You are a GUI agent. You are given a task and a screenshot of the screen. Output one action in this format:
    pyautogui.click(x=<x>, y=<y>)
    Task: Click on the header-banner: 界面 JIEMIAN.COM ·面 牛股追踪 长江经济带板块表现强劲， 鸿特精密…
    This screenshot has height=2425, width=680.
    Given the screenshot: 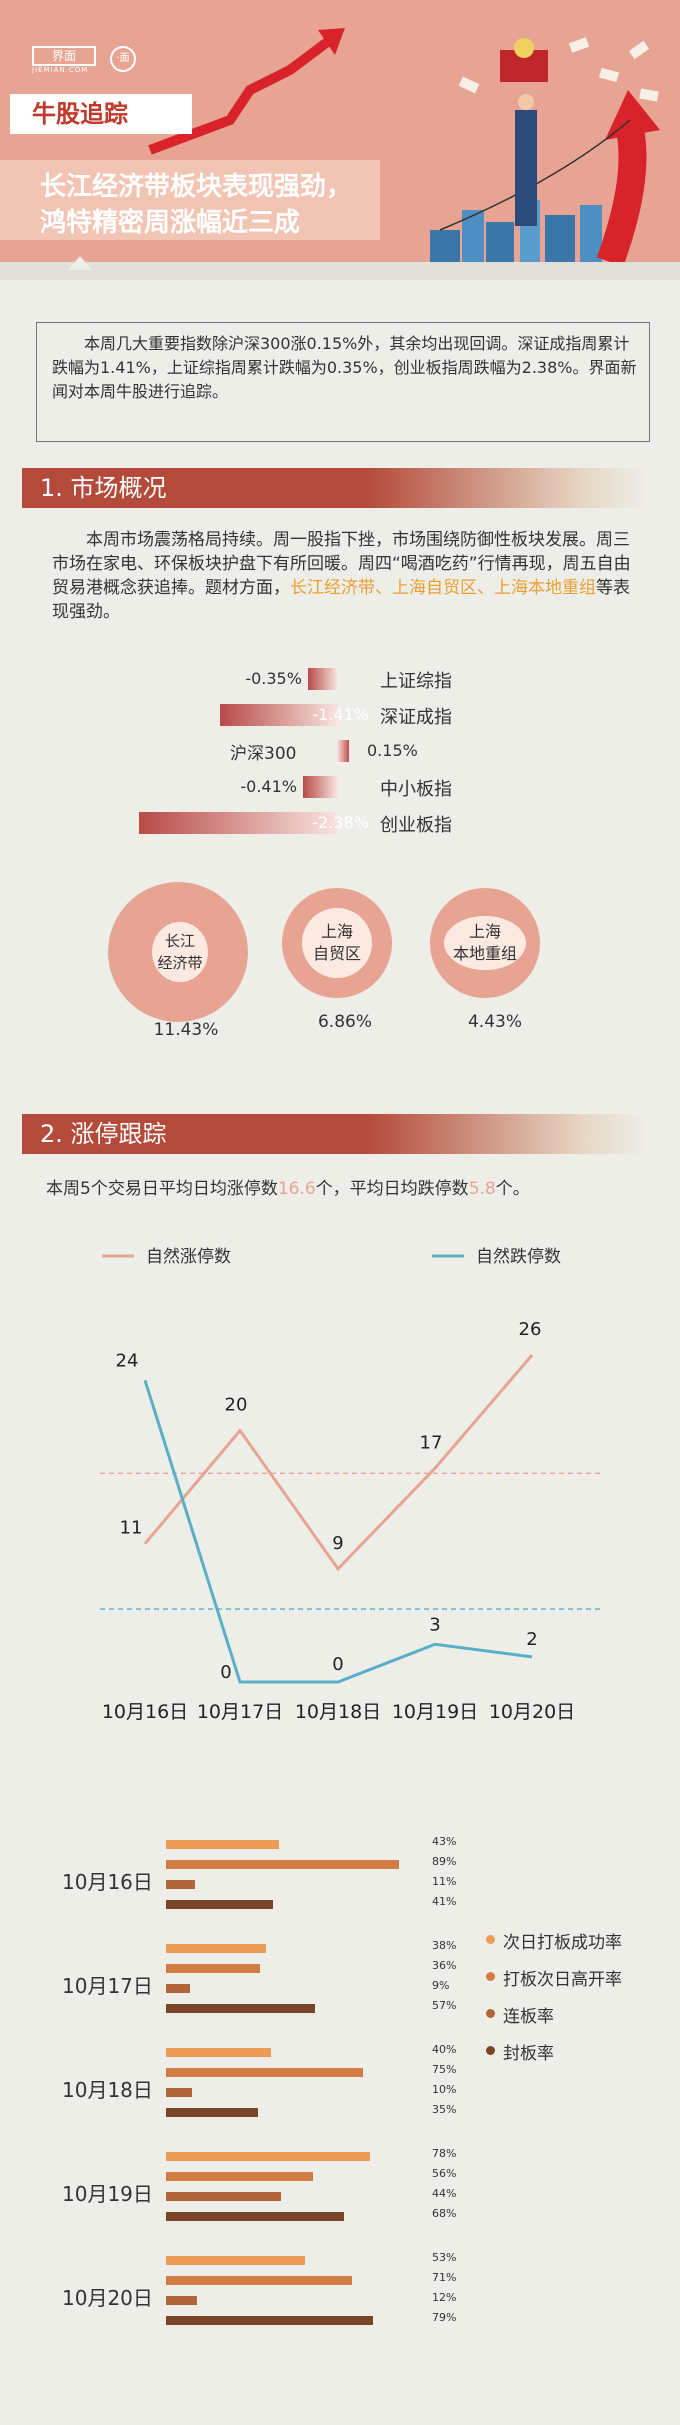 What is the action you would take?
    pyautogui.click(x=340, y=140)
    